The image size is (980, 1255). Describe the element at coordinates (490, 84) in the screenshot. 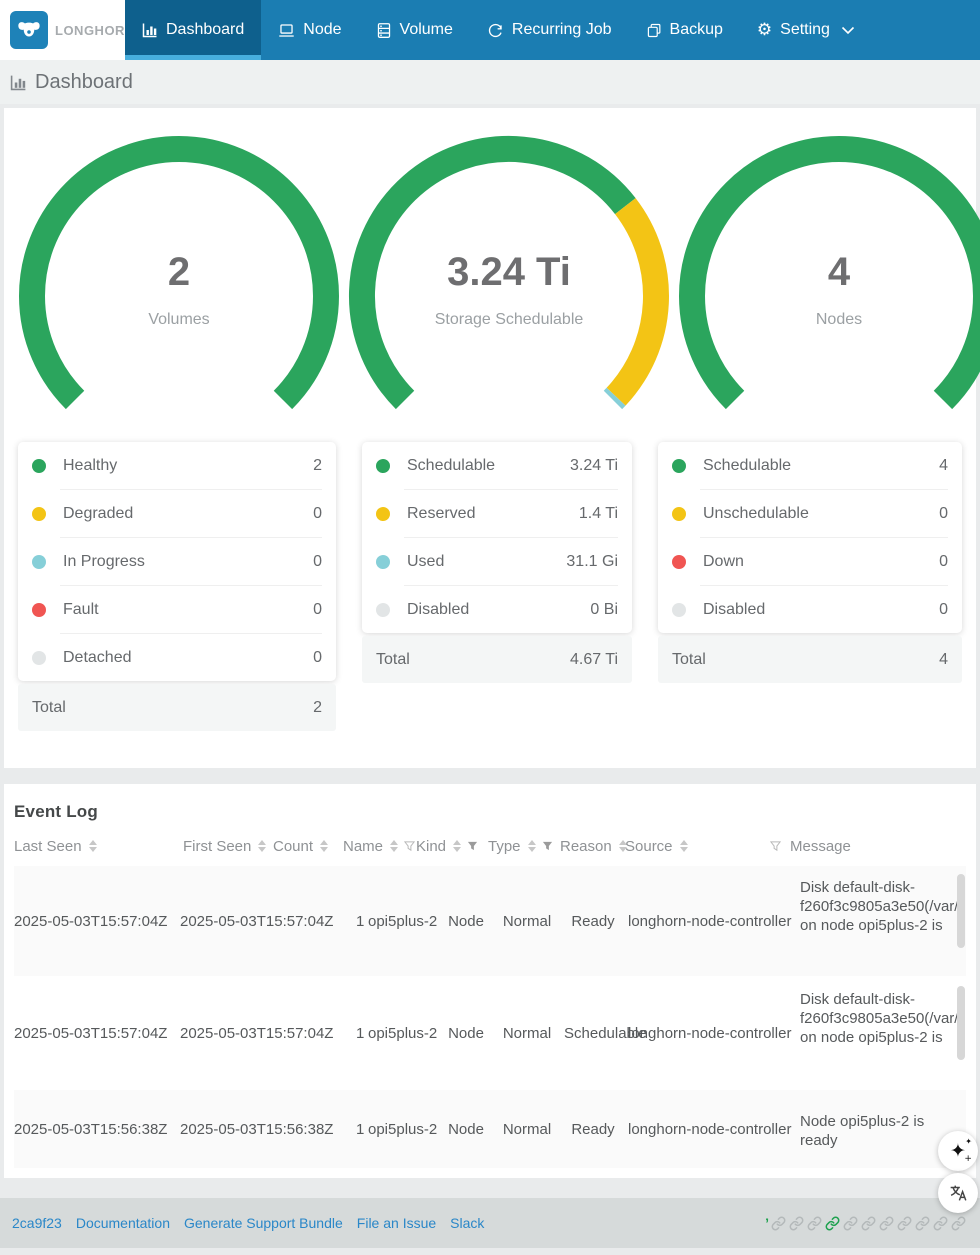

I see `breadcrumb: Dashboard` at that location.